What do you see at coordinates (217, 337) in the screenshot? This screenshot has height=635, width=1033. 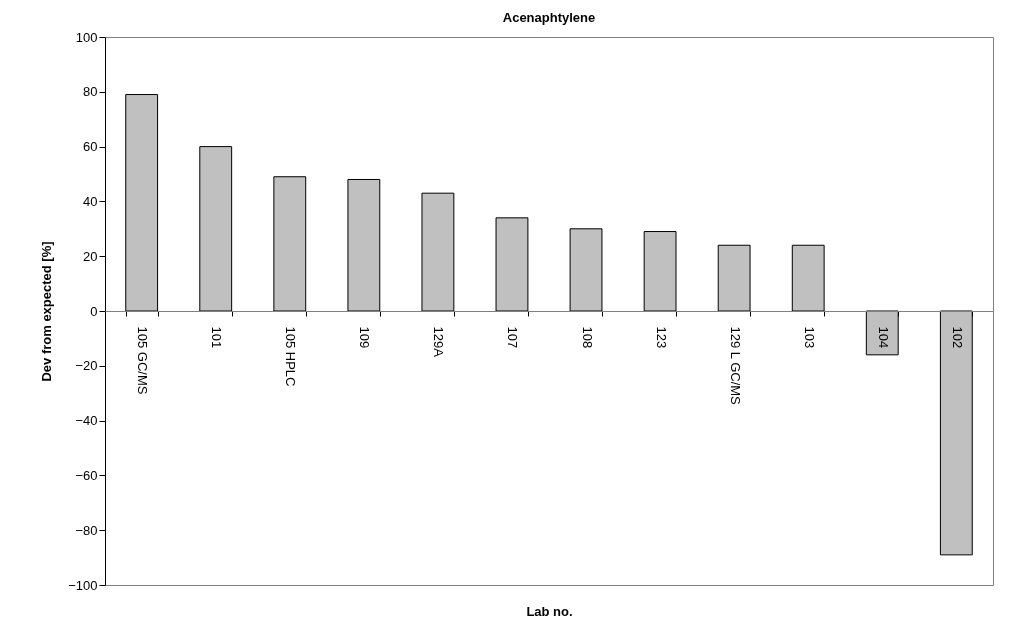 I see `x-tick-label: 101` at bounding box center [217, 337].